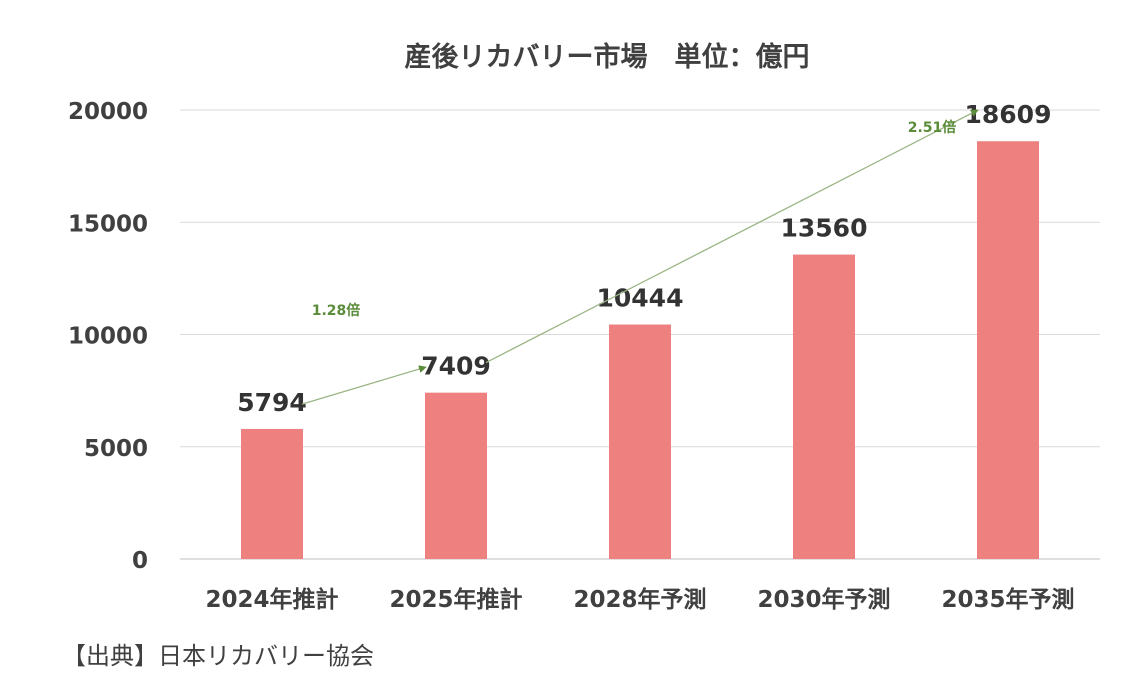 Image resolution: width=1147 pixels, height=694 pixels. Describe the element at coordinates (364, 385) in the screenshot. I see `growth-arrow` at that location.